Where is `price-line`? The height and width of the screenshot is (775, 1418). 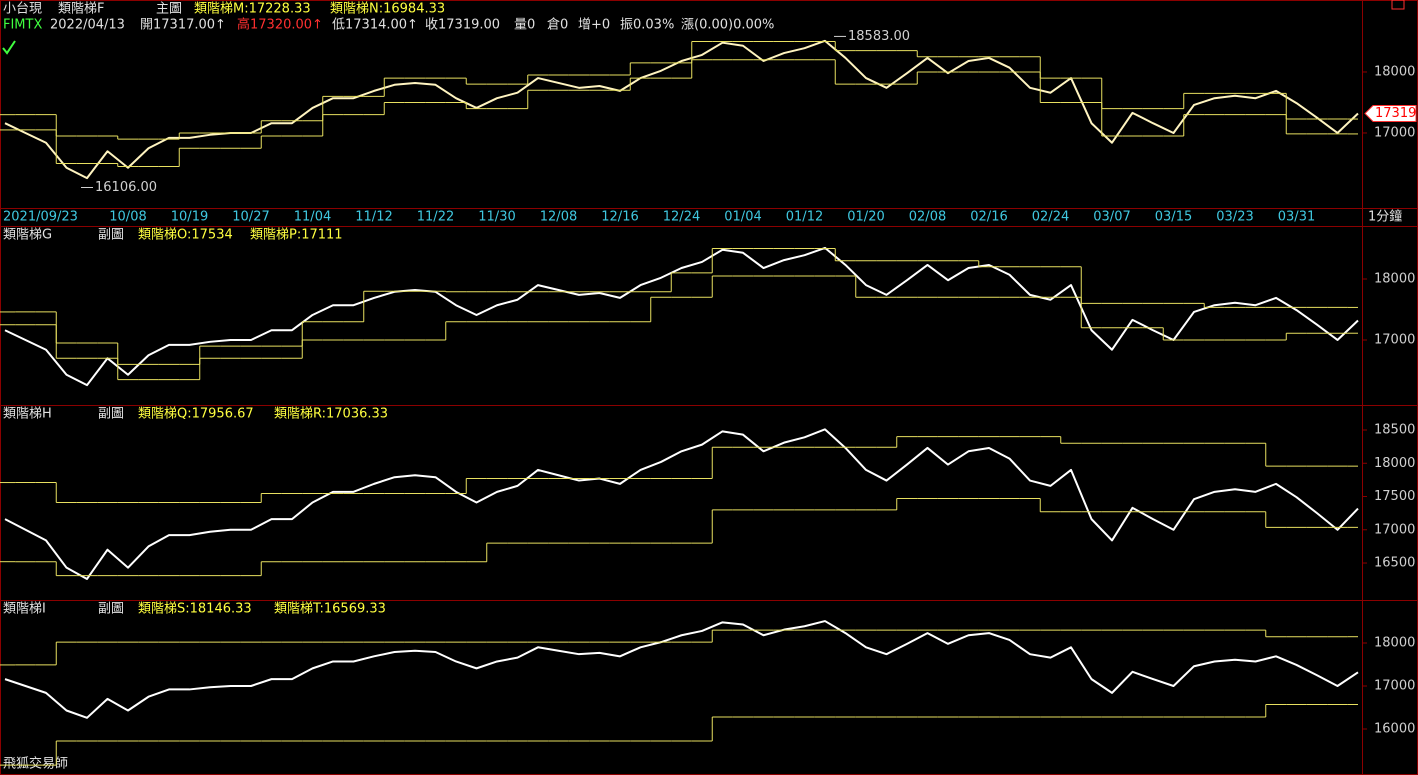 price-line is located at coordinates (681, 669).